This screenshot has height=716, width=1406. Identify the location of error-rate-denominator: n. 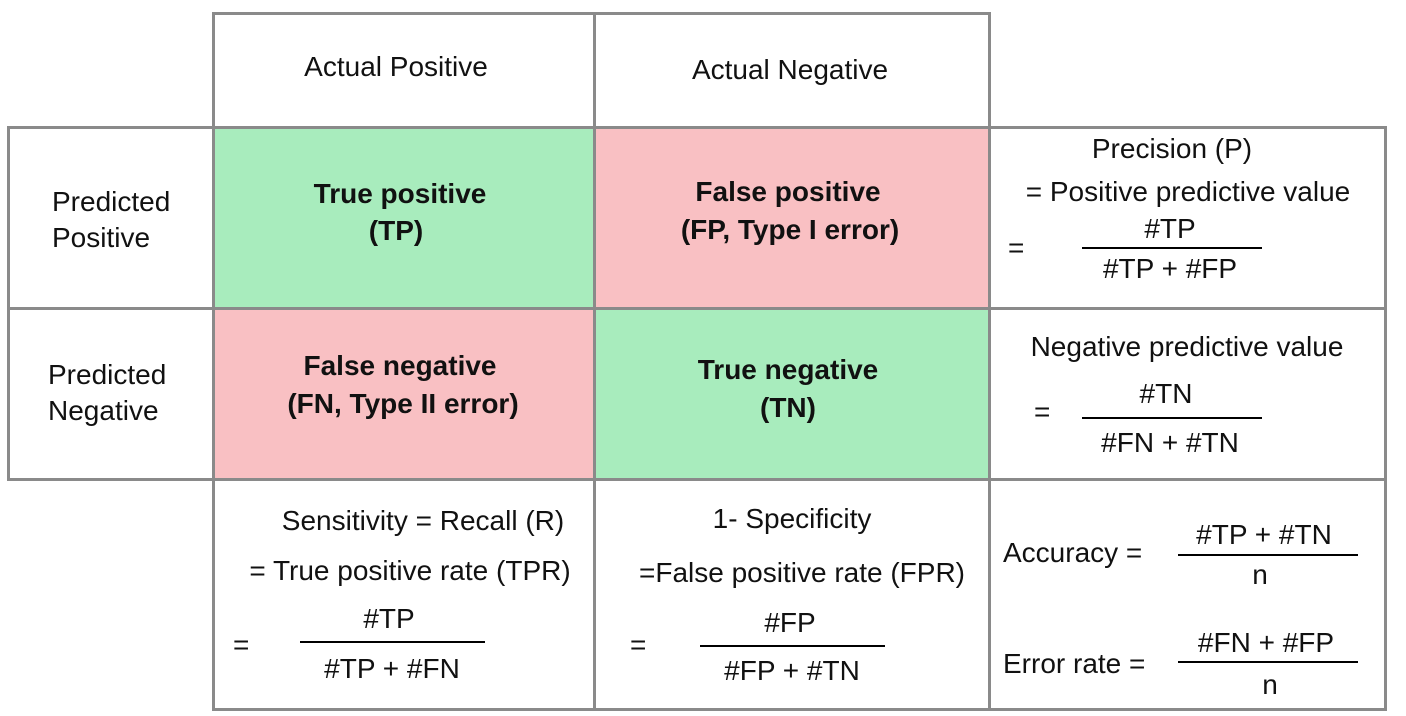
(1270, 684).